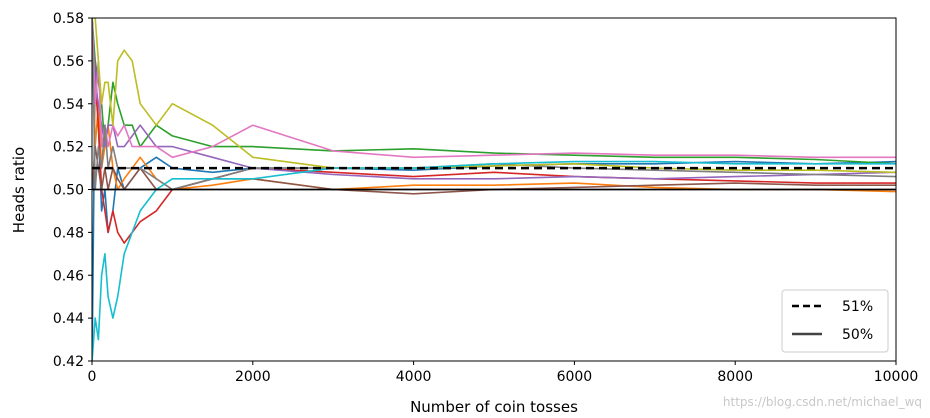 The height and width of the screenshot is (418, 930). Describe the element at coordinates (494, 407) in the screenshot. I see `x-axis-label: Number of coin tosses` at that location.